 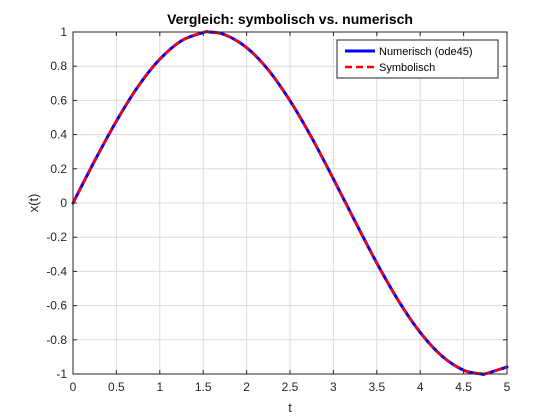 I want to click on y-tick-label: -1, so click(x=61, y=374).